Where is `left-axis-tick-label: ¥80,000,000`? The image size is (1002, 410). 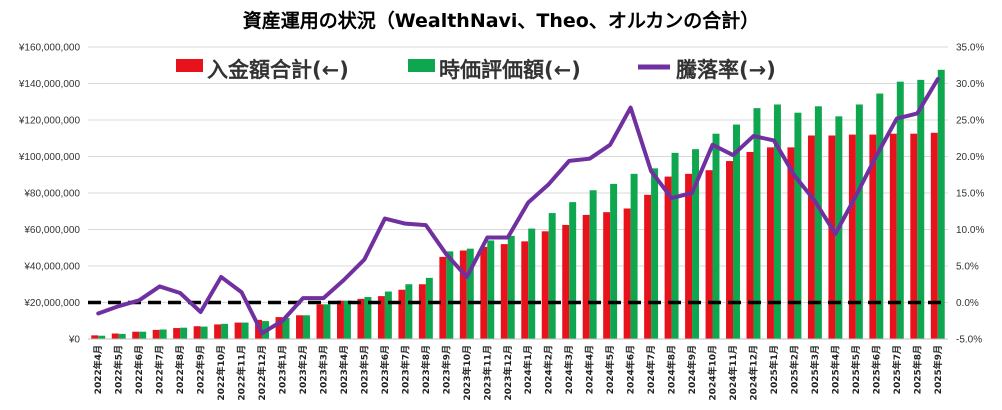 left-axis-tick-label: ¥80,000,000 is located at coordinates (51, 194).